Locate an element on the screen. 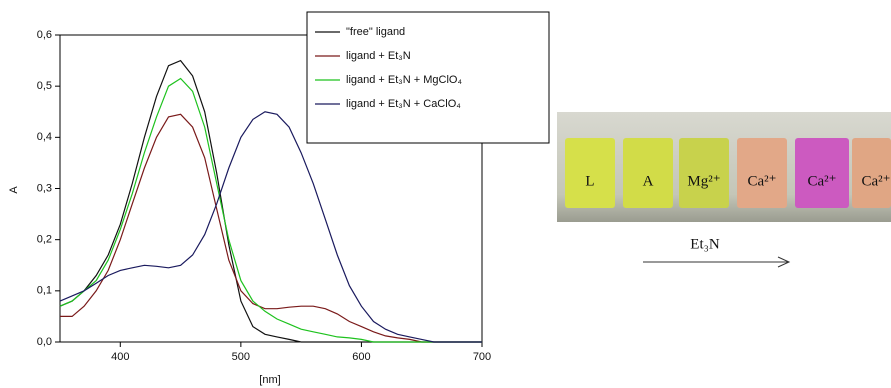 This screenshot has width=891, height=388. y-tick-label: 0,5 is located at coordinates (44, 86).